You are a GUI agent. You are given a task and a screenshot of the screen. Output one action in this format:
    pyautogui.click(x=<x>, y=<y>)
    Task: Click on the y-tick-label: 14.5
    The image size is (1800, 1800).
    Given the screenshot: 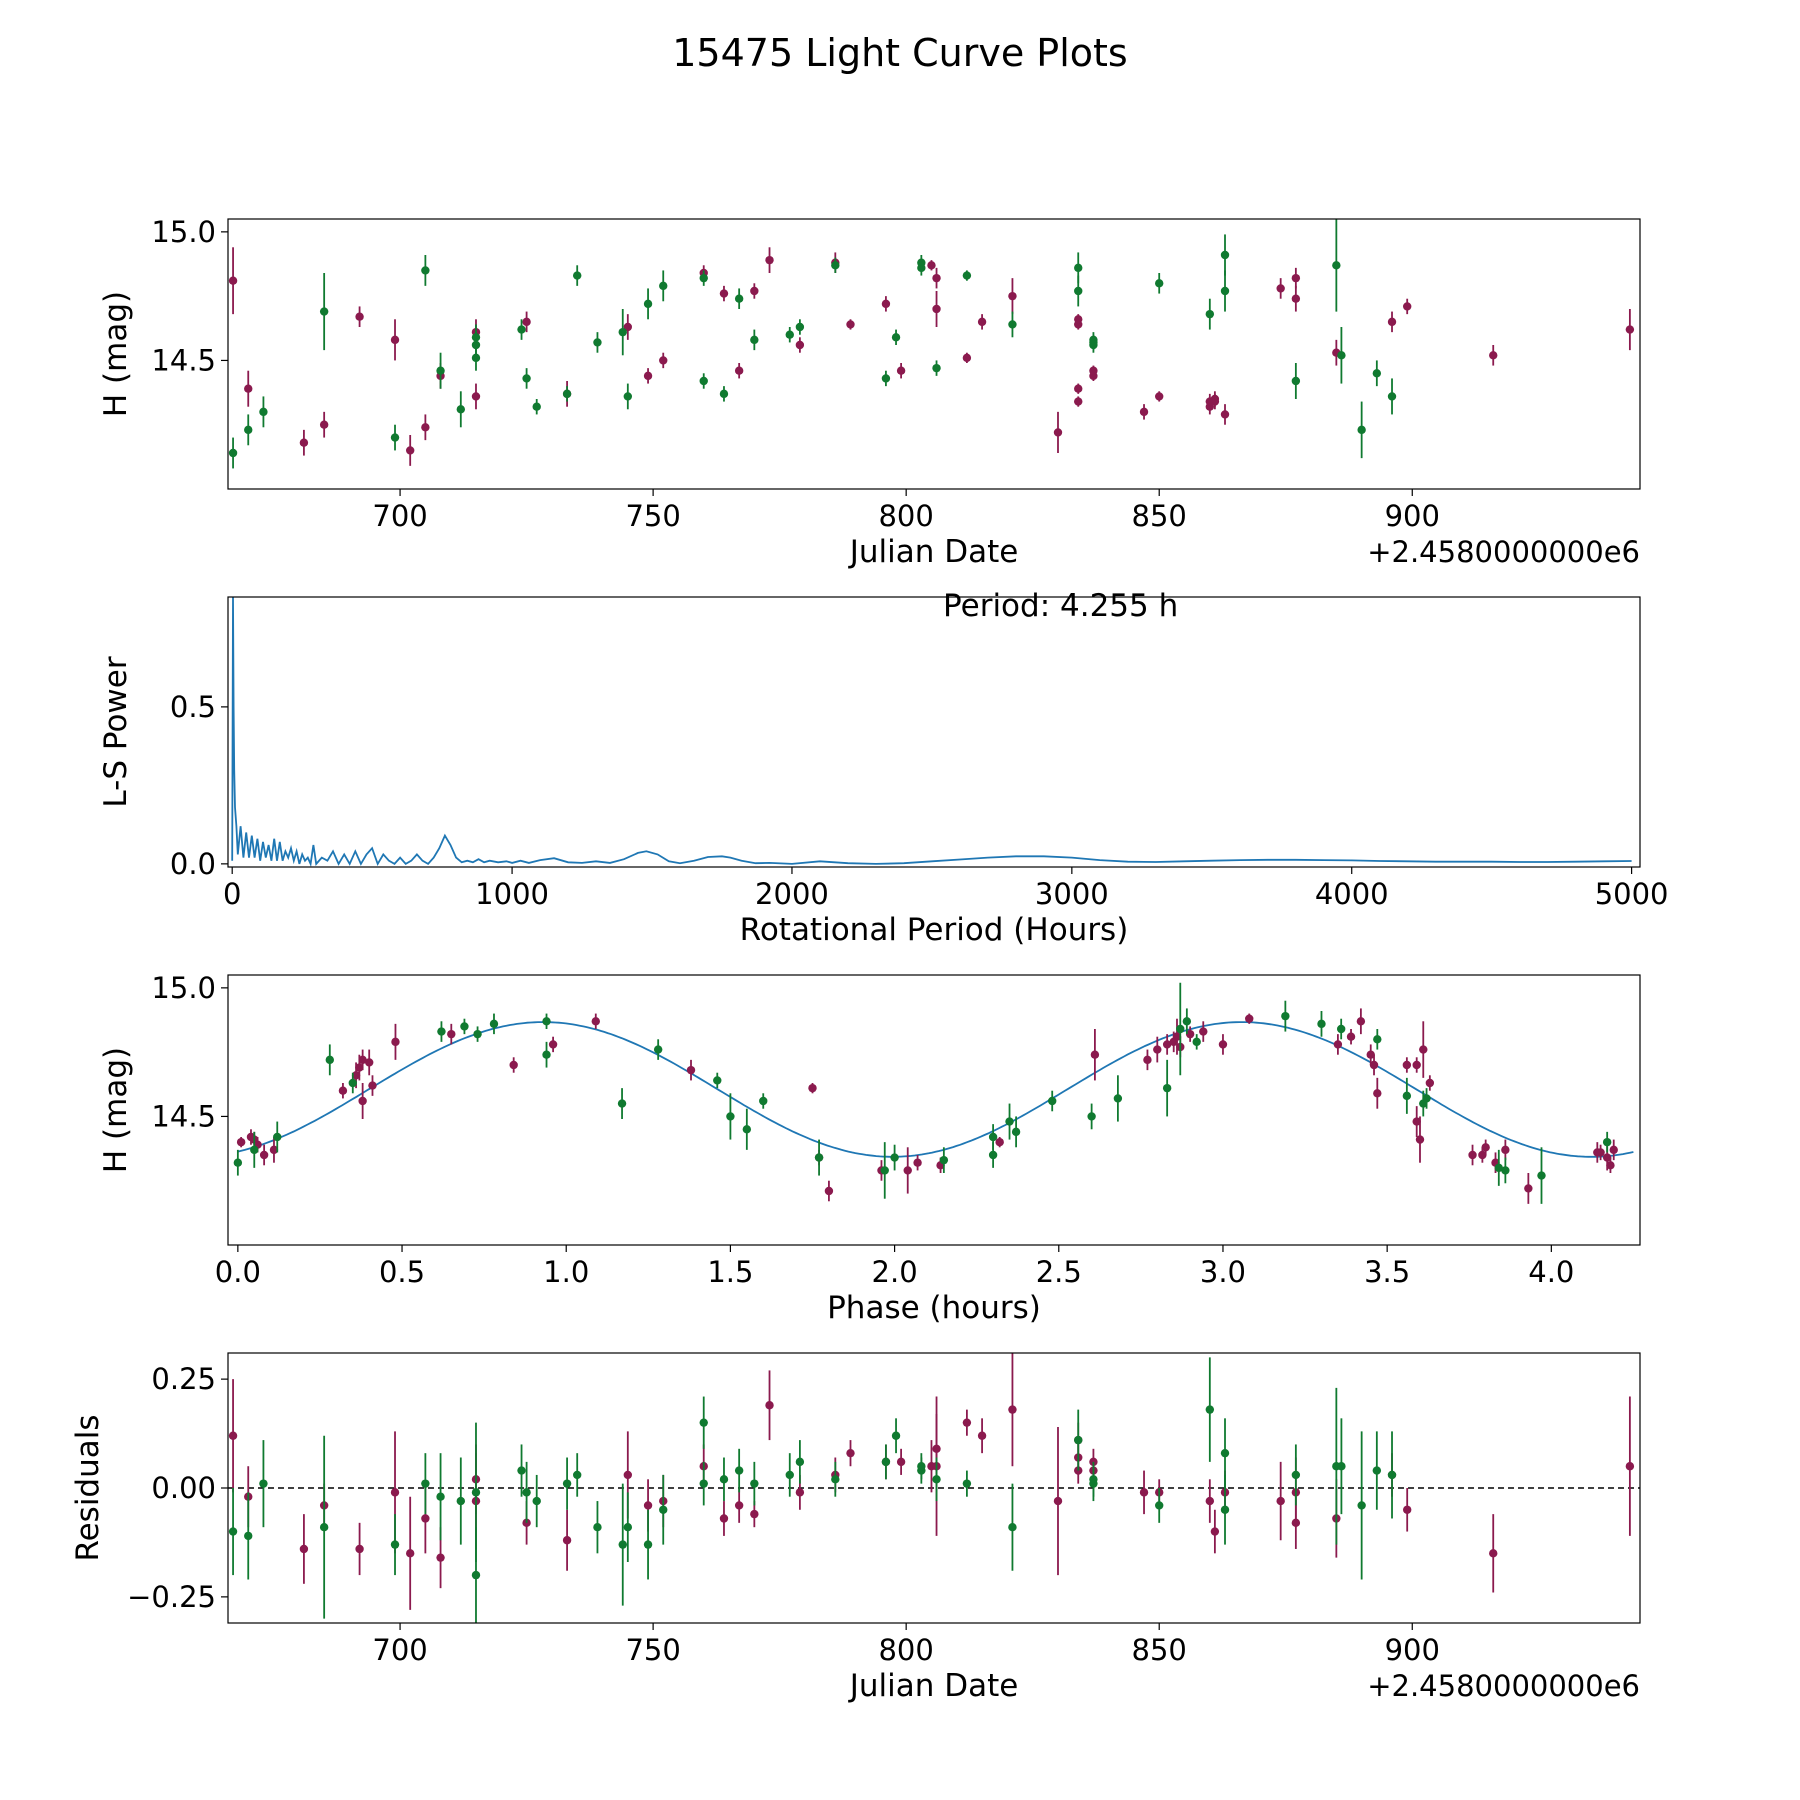 What is the action you would take?
    pyautogui.click(x=183, y=1116)
    